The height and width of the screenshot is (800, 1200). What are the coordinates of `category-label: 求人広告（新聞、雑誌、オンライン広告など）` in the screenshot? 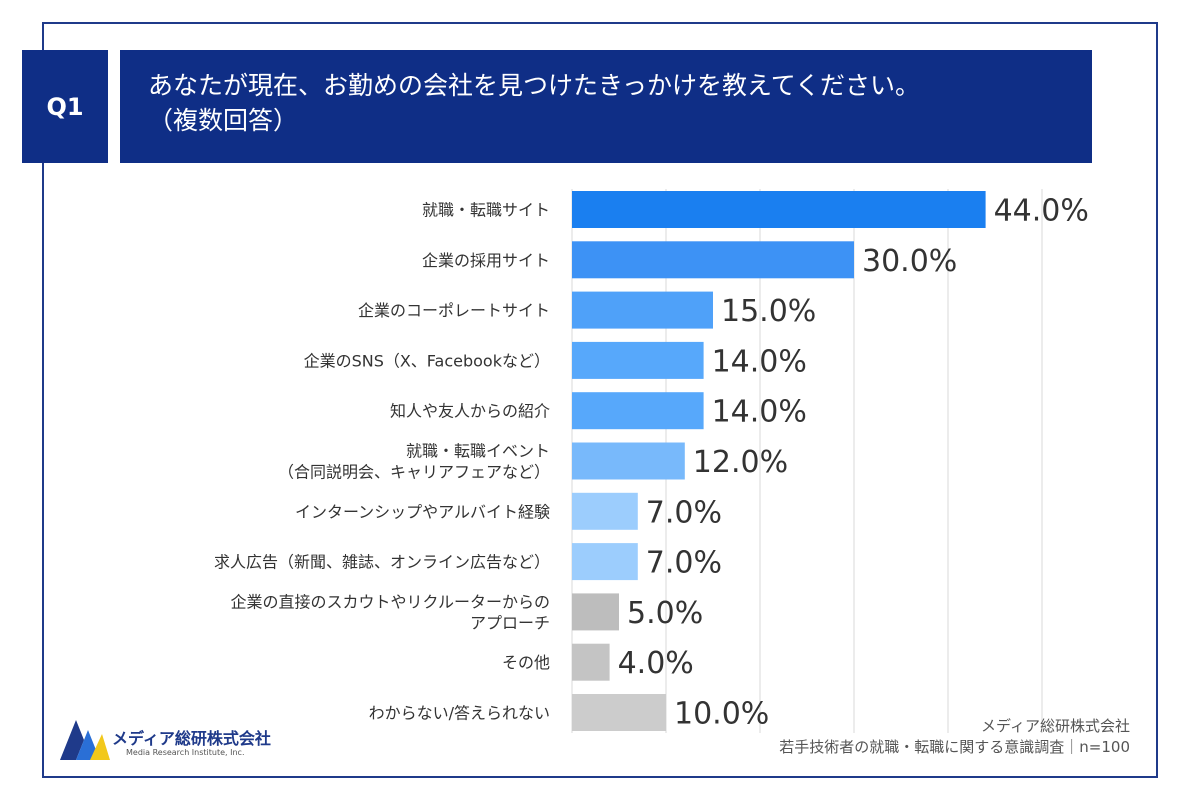 It's located at (382, 562).